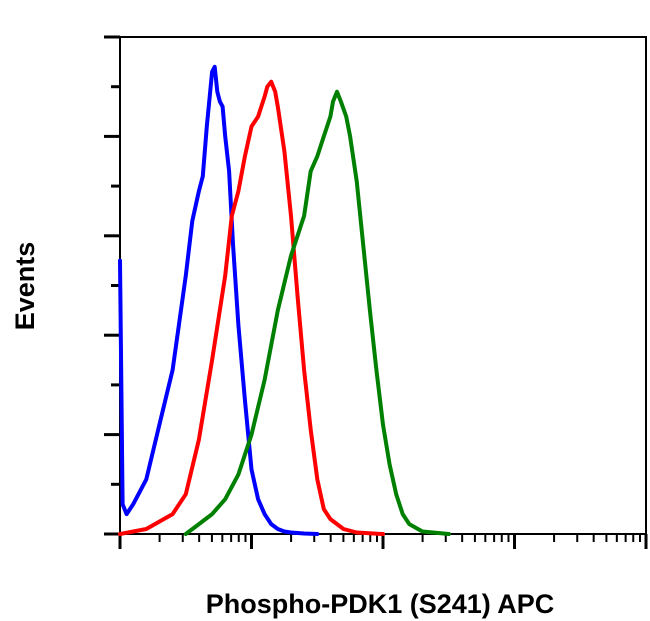 The height and width of the screenshot is (621, 650). Describe the element at coordinates (383, 541) in the screenshot. I see `x-axis-ticks` at that location.